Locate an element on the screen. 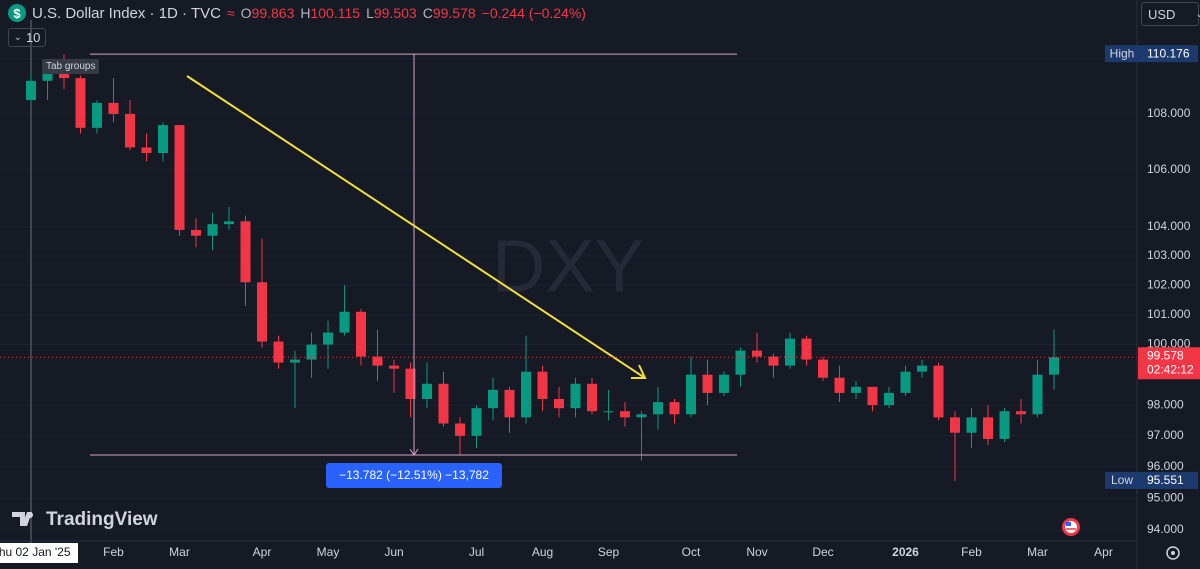 This screenshot has height=569, width=1200. measure-label-box is located at coordinates (414, 475).